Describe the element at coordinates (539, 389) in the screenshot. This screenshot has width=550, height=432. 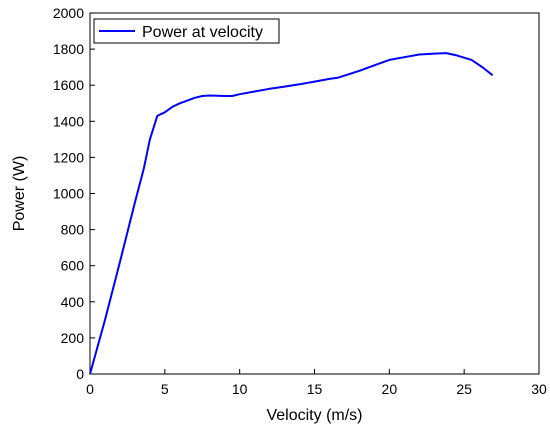
I see `x-tick-label: 30` at that location.